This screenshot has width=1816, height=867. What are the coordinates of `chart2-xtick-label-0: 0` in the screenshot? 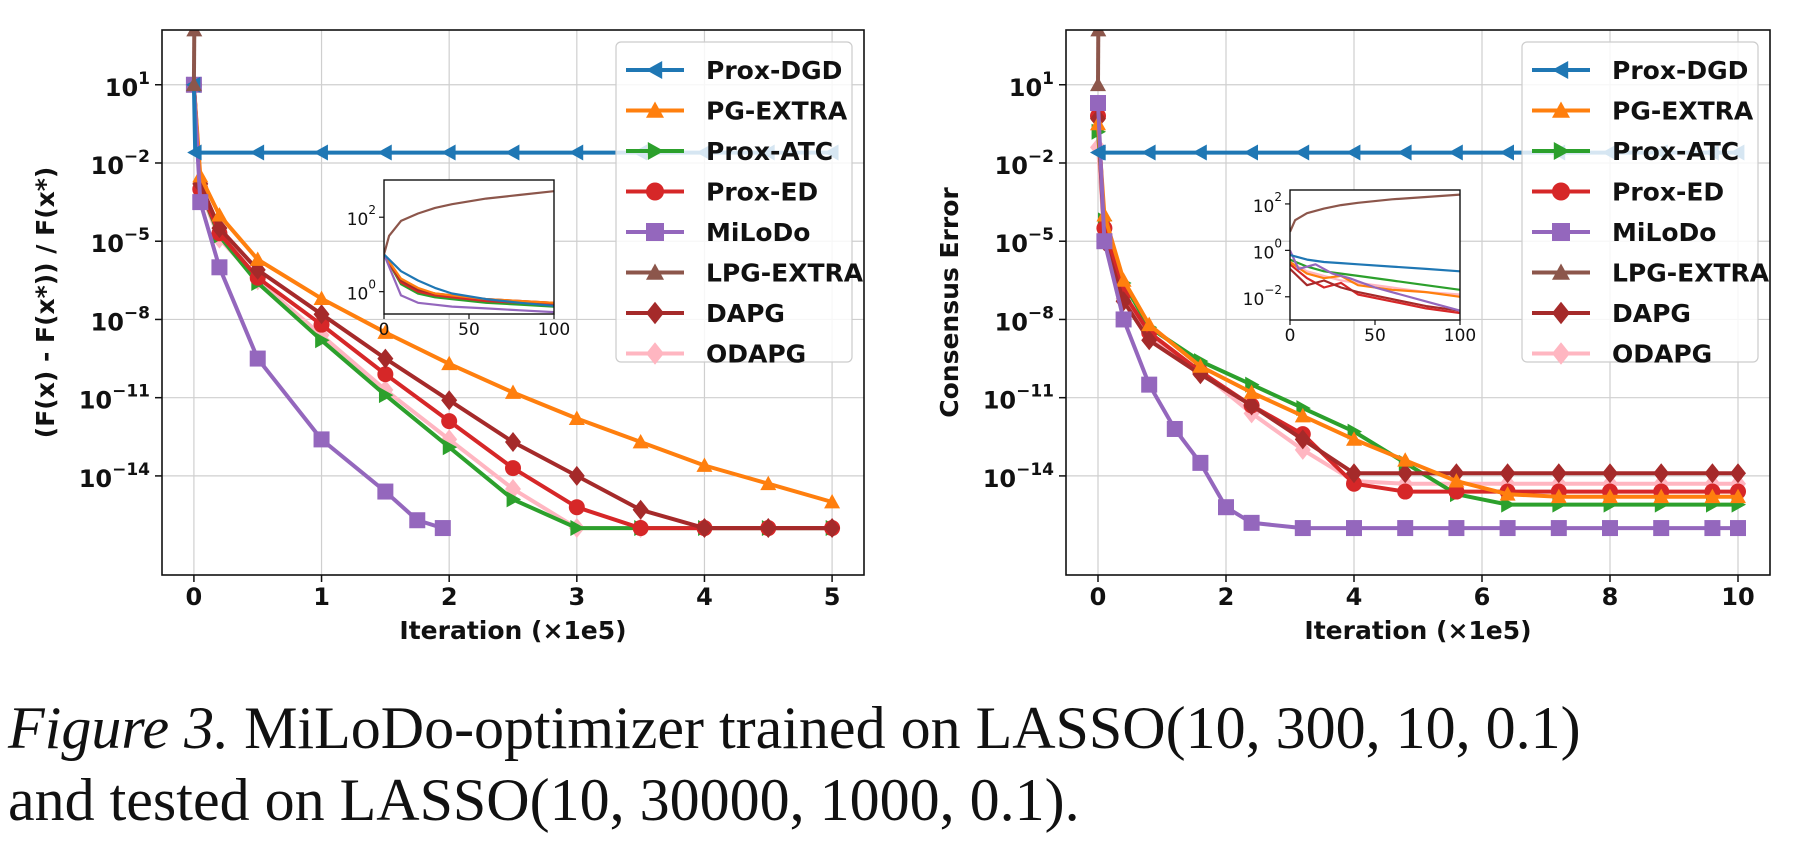 It's located at (1098, 597).